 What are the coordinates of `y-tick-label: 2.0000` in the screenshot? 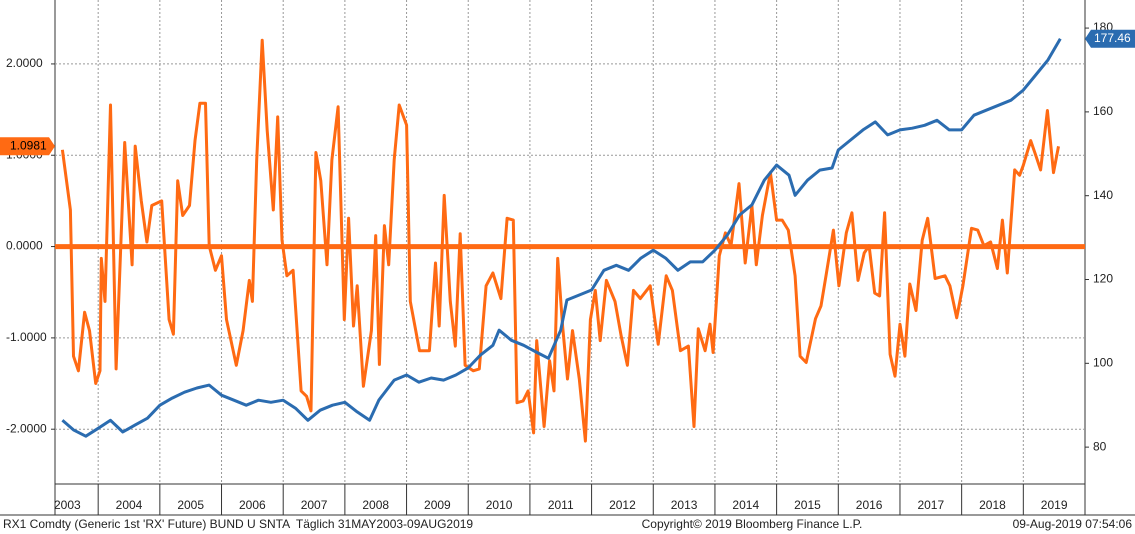 It's located at (24, 63).